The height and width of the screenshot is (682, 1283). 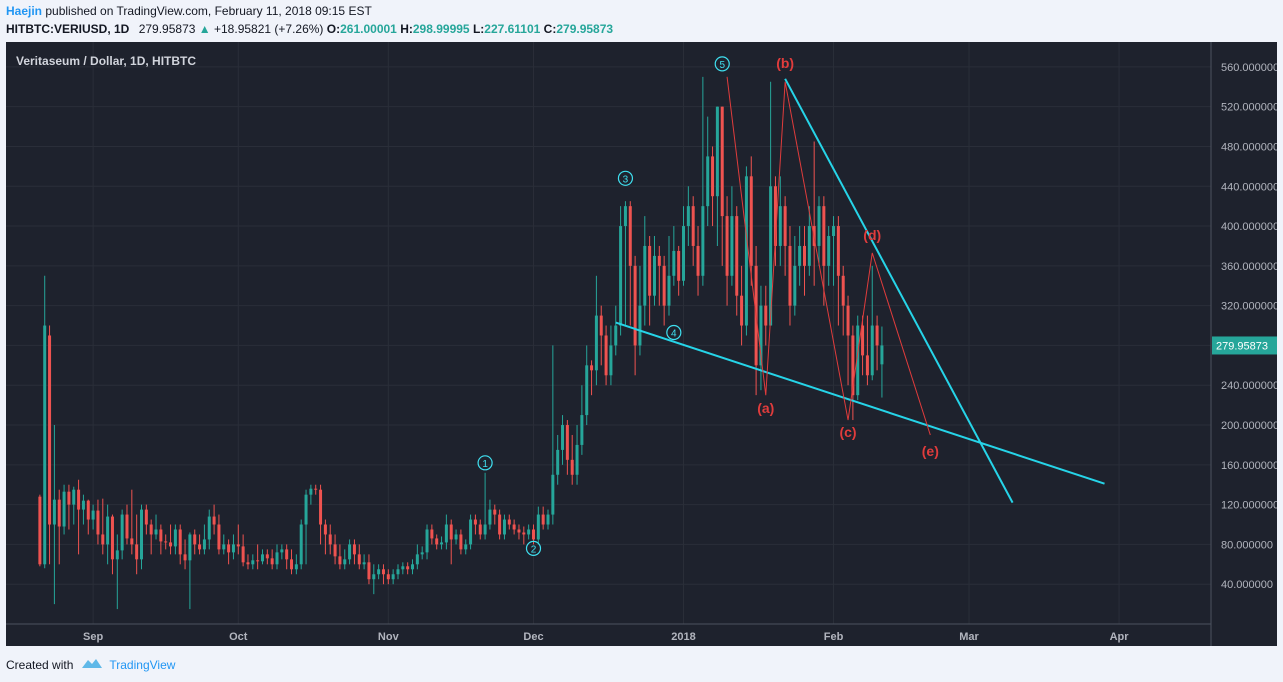 What do you see at coordinates (40, 664) in the screenshot?
I see `created-with-label: Created with` at bounding box center [40, 664].